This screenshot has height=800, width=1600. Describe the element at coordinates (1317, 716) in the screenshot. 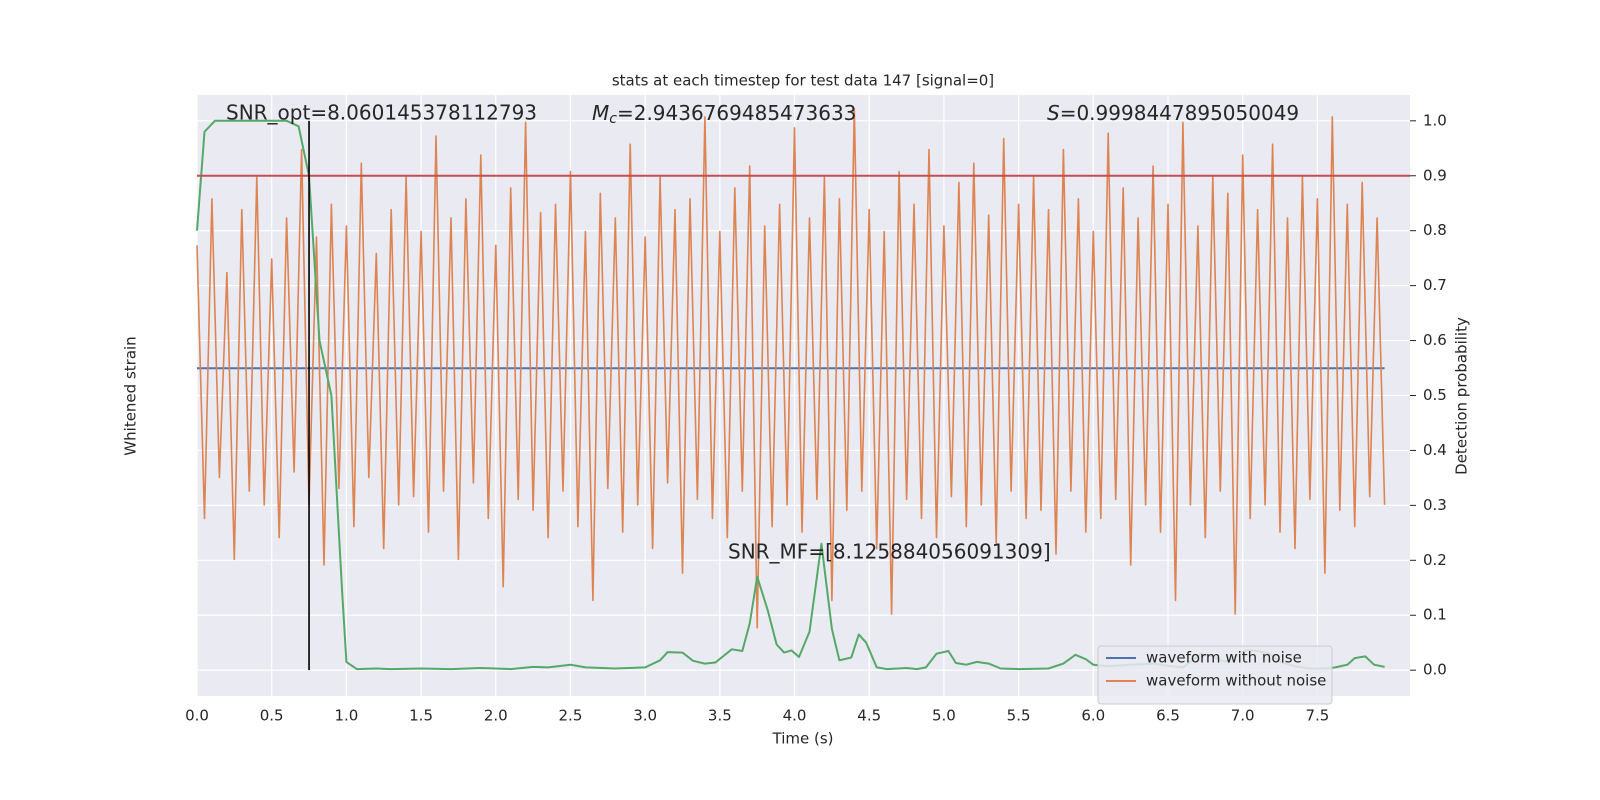

I see `x-tick-label: 7.5` at that location.